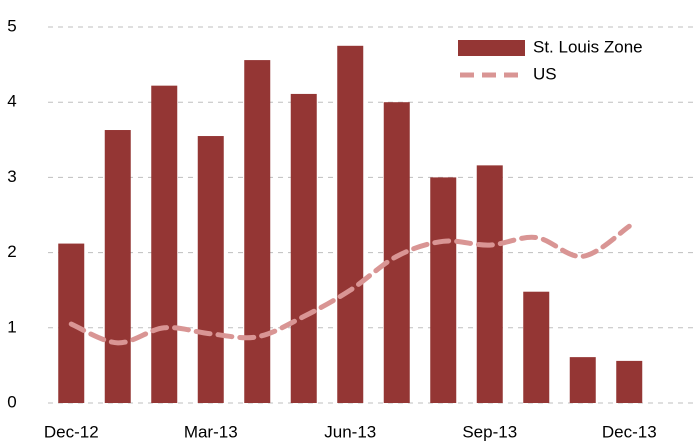 This screenshot has width=696, height=442. I want to click on y-tick-label: 2, so click(11, 251).